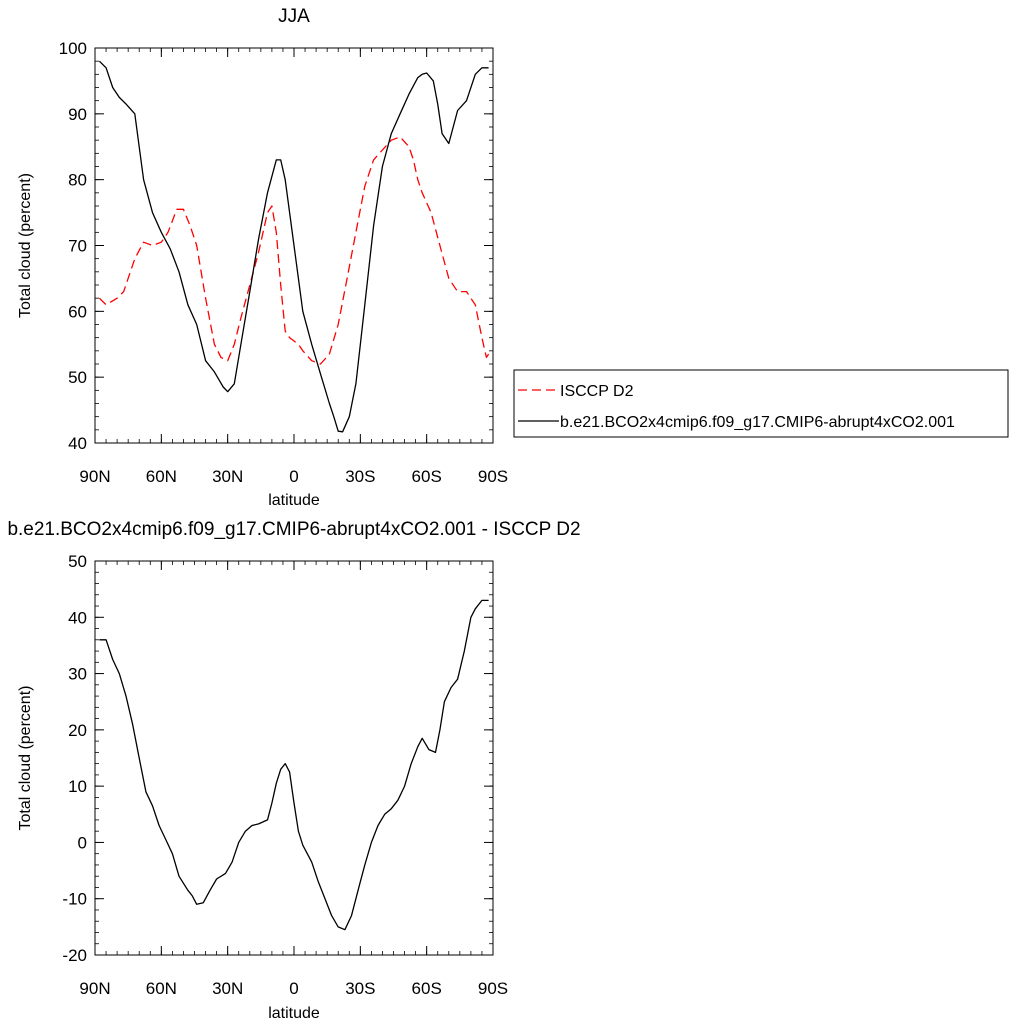  Describe the element at coordinates (77, 730) in the screenshot. I see `y-tick-label-20: 20` at that location.